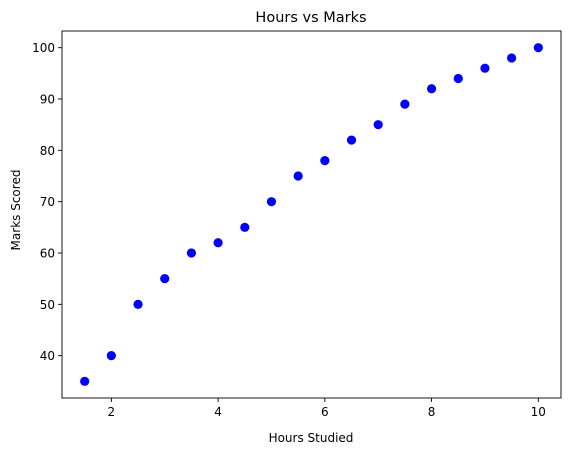 This screenshot has height=459, width=571. I want to click on x-tick-label: 8, so click(432, 412).